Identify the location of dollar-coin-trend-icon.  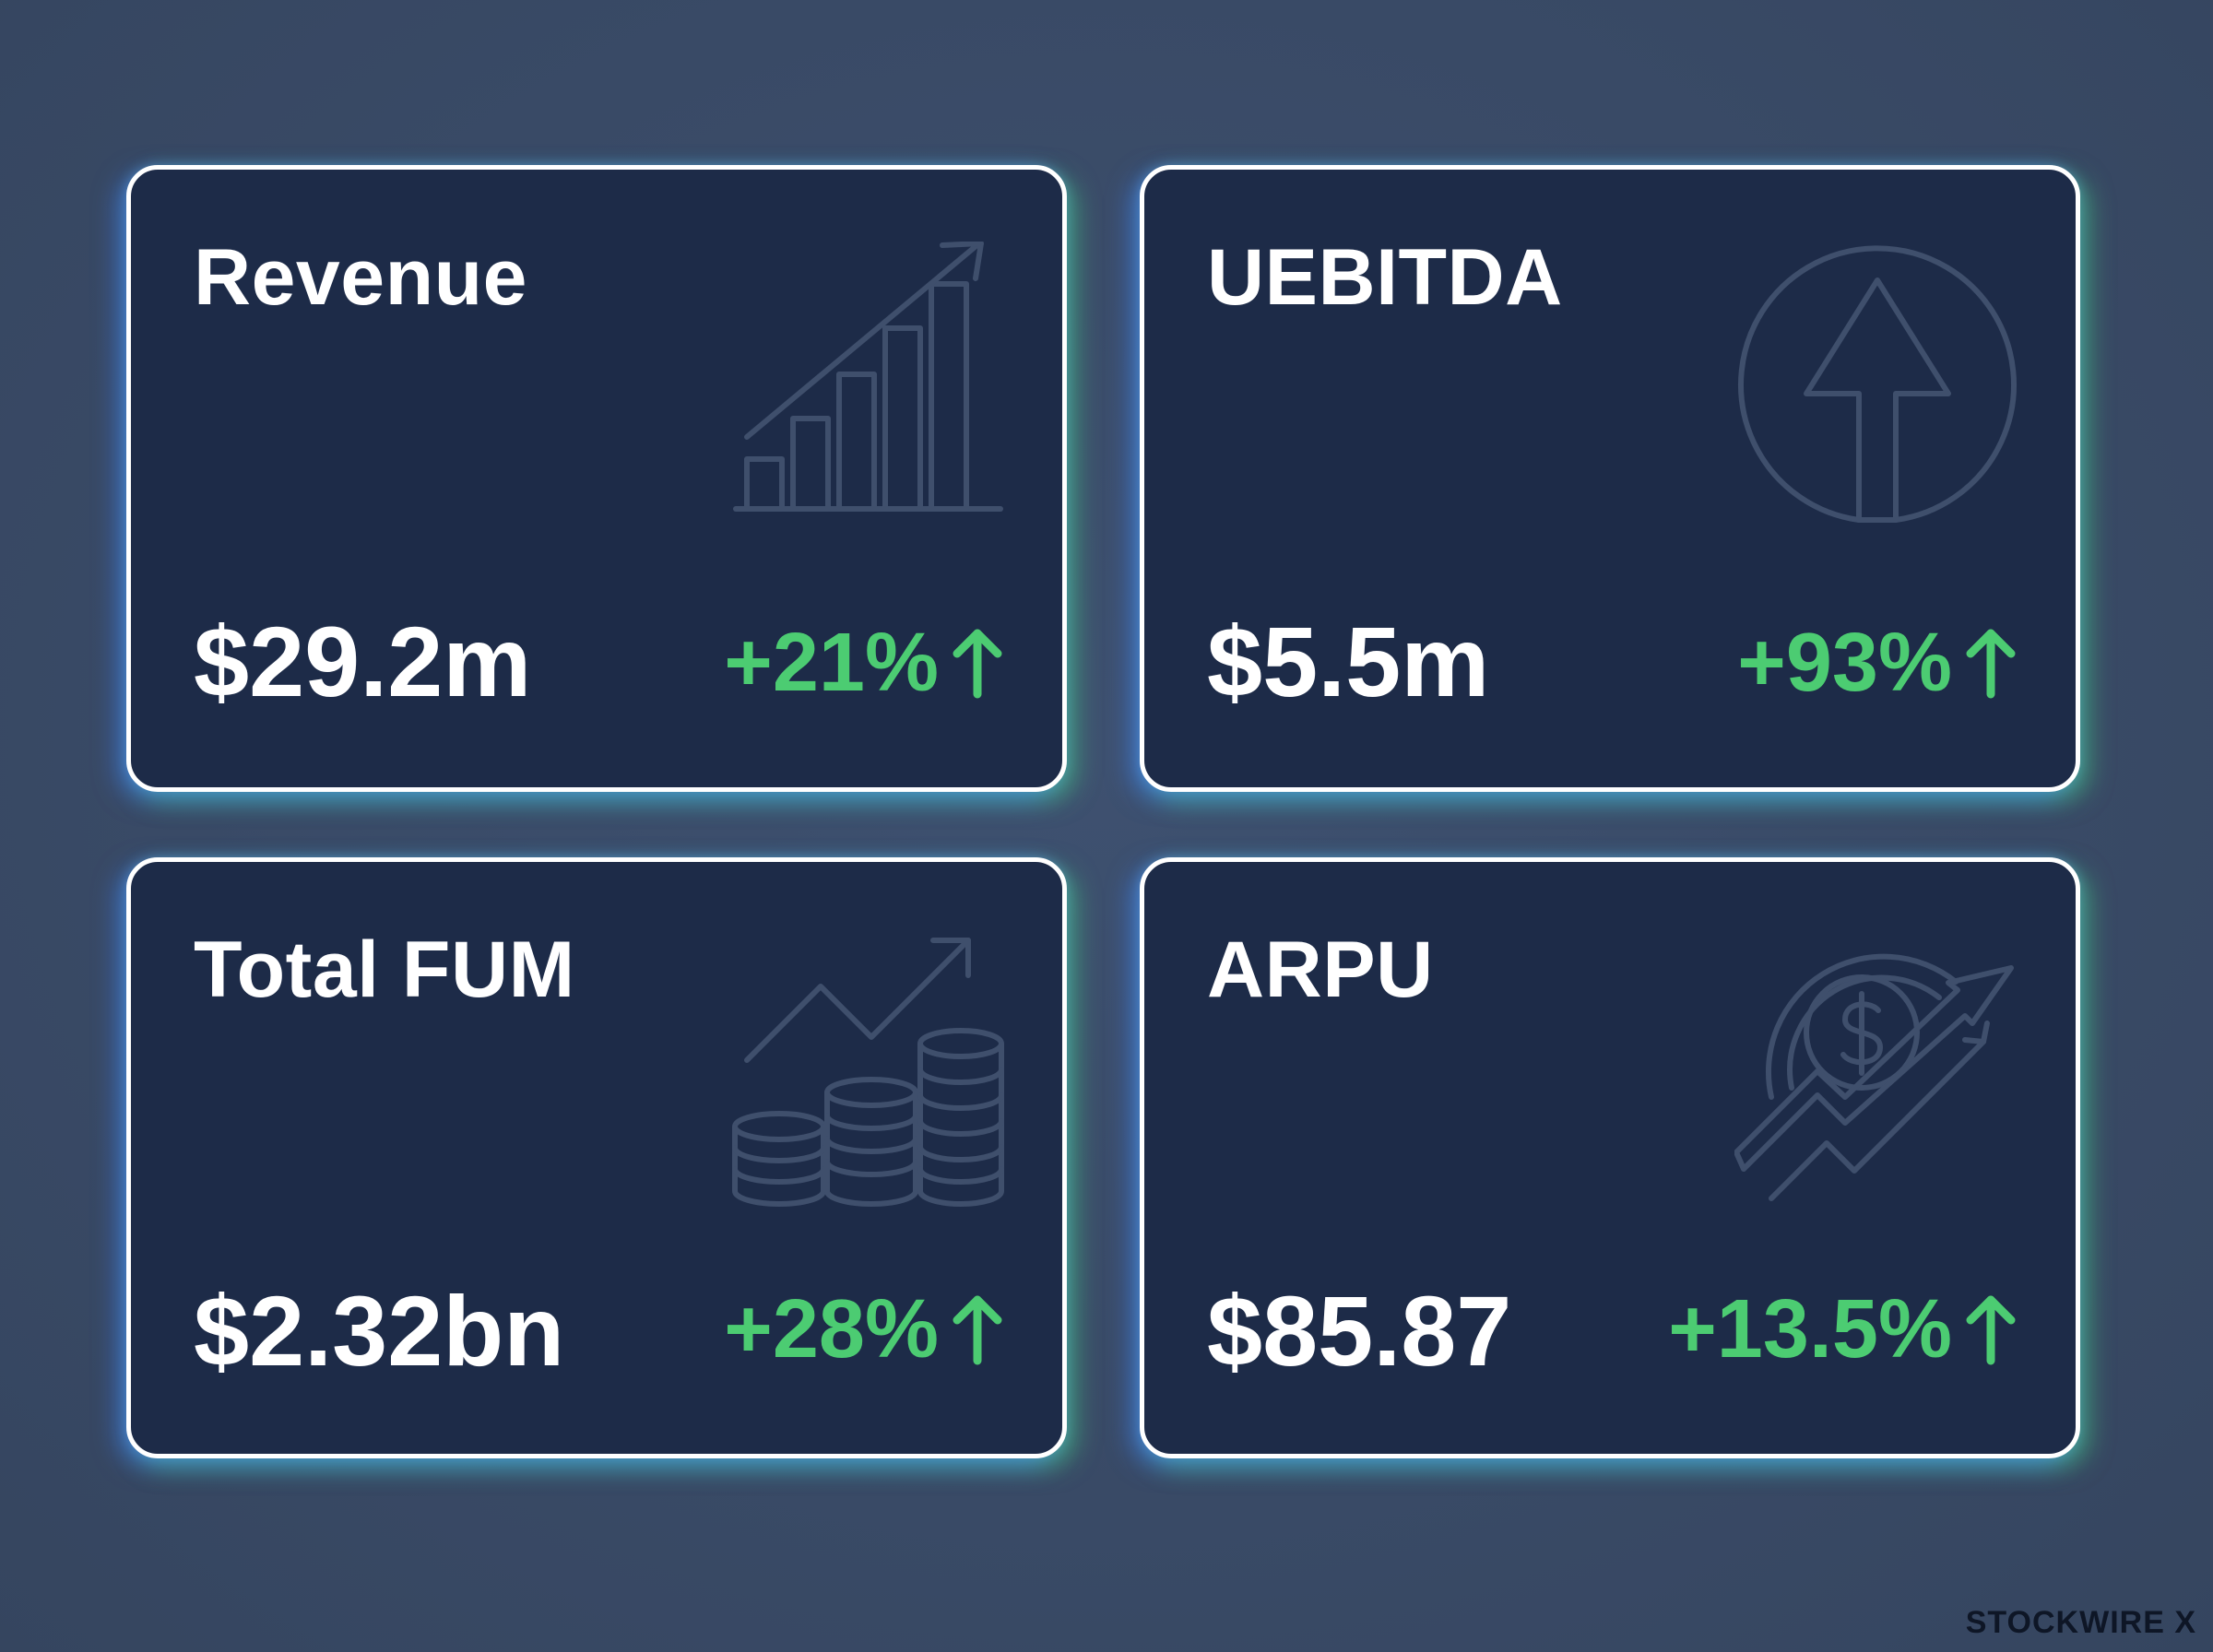
(1874, 1077).